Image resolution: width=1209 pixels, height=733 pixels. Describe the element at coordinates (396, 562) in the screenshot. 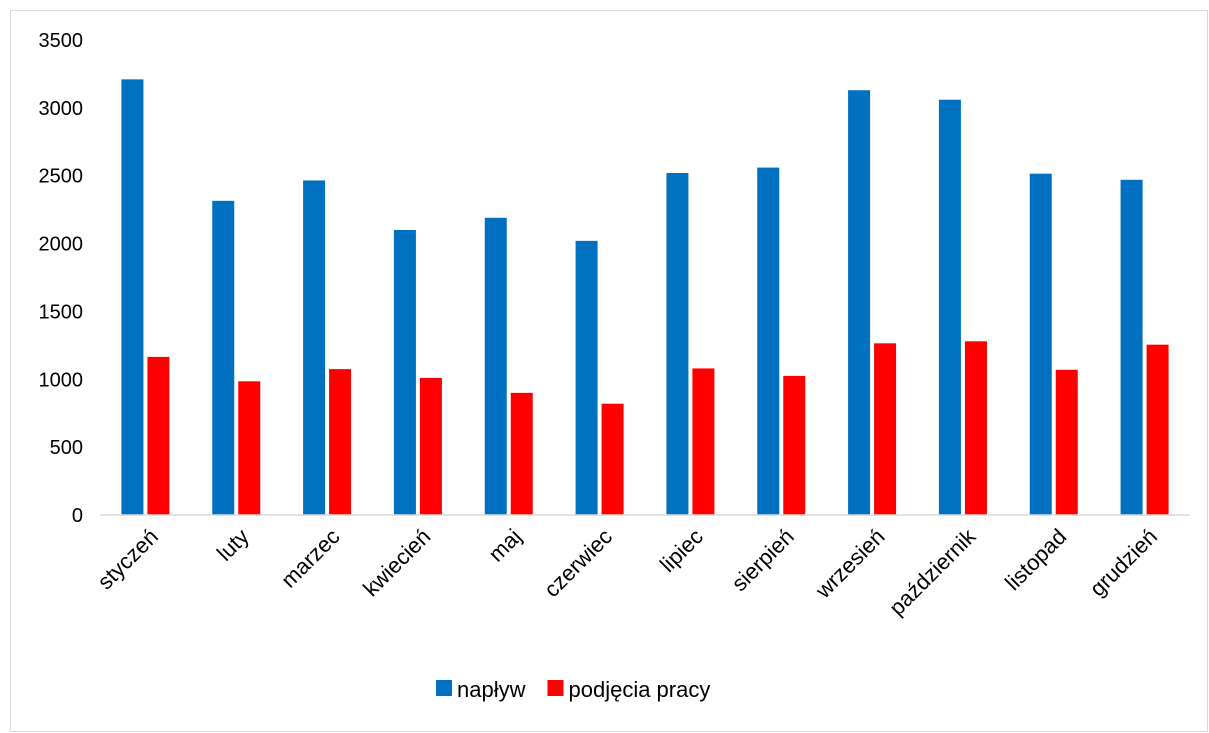

I see `x-tick-label: kwiecień` at that location.